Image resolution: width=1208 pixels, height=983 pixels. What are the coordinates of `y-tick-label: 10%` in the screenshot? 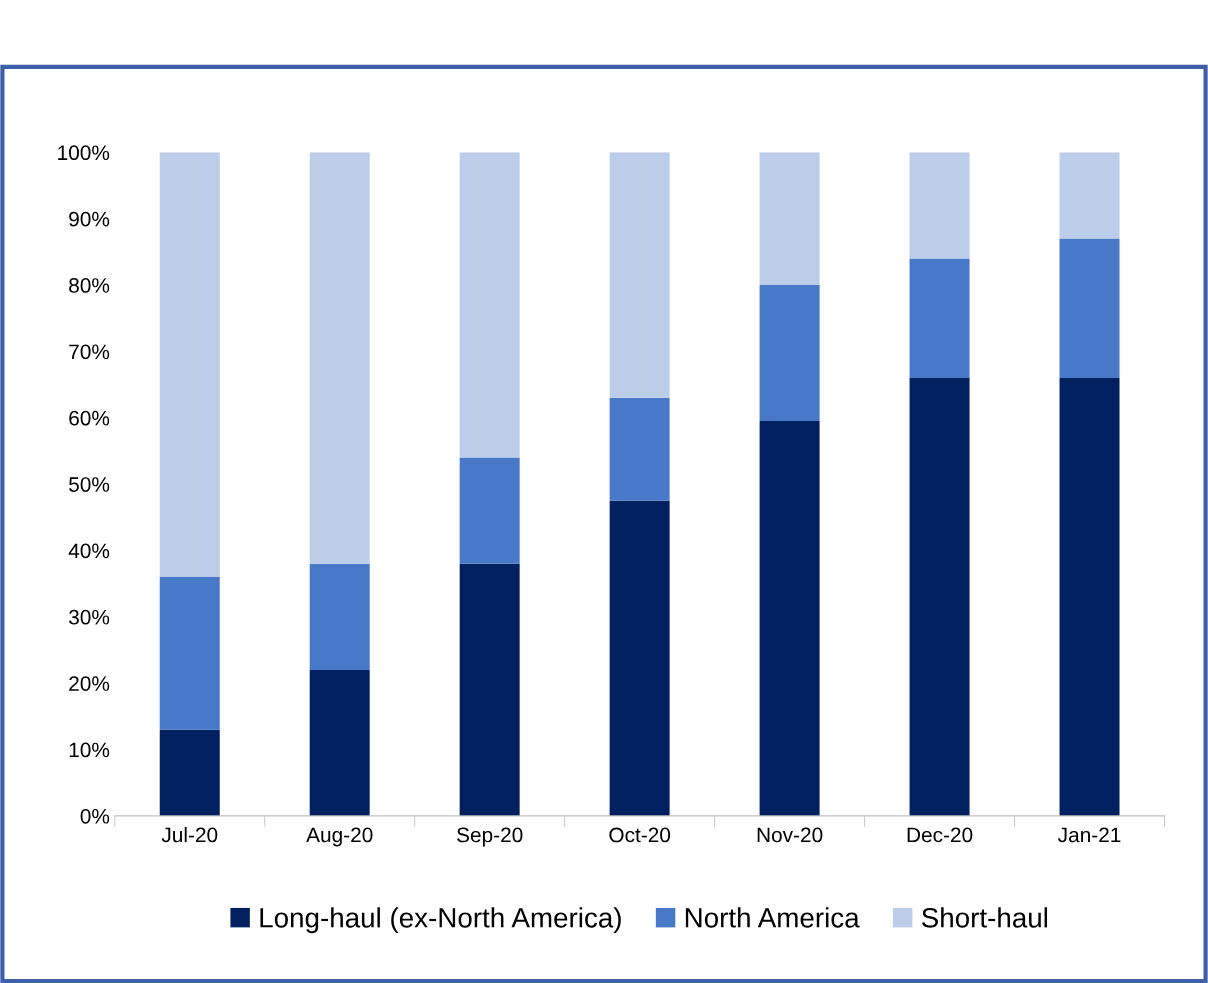 It's located at (89, 750).